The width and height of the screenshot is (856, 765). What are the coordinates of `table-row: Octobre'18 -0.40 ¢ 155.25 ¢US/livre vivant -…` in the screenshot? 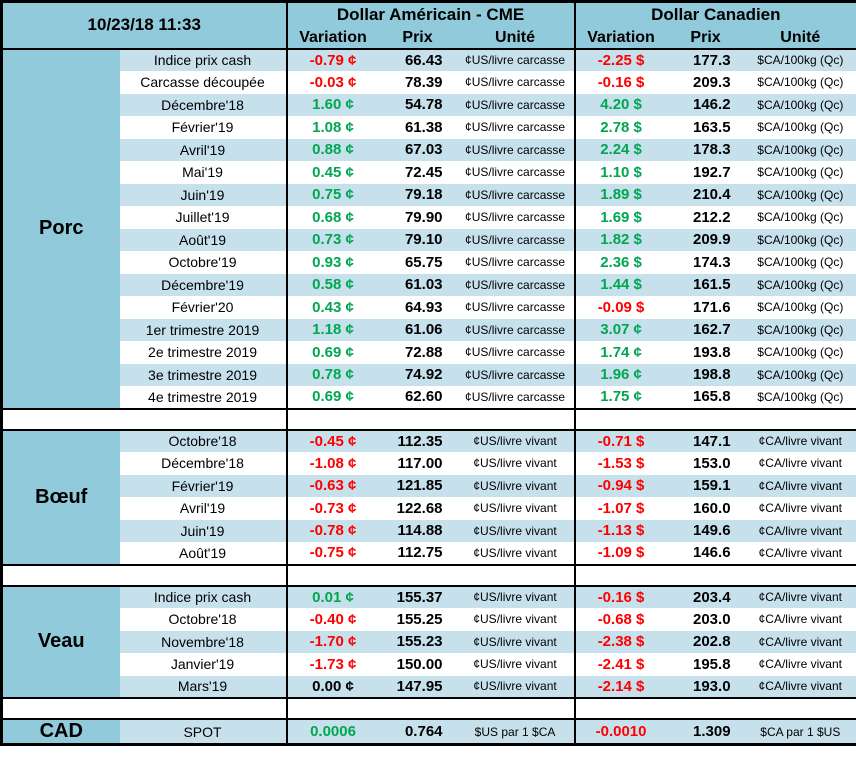 It's located at (429, 619).